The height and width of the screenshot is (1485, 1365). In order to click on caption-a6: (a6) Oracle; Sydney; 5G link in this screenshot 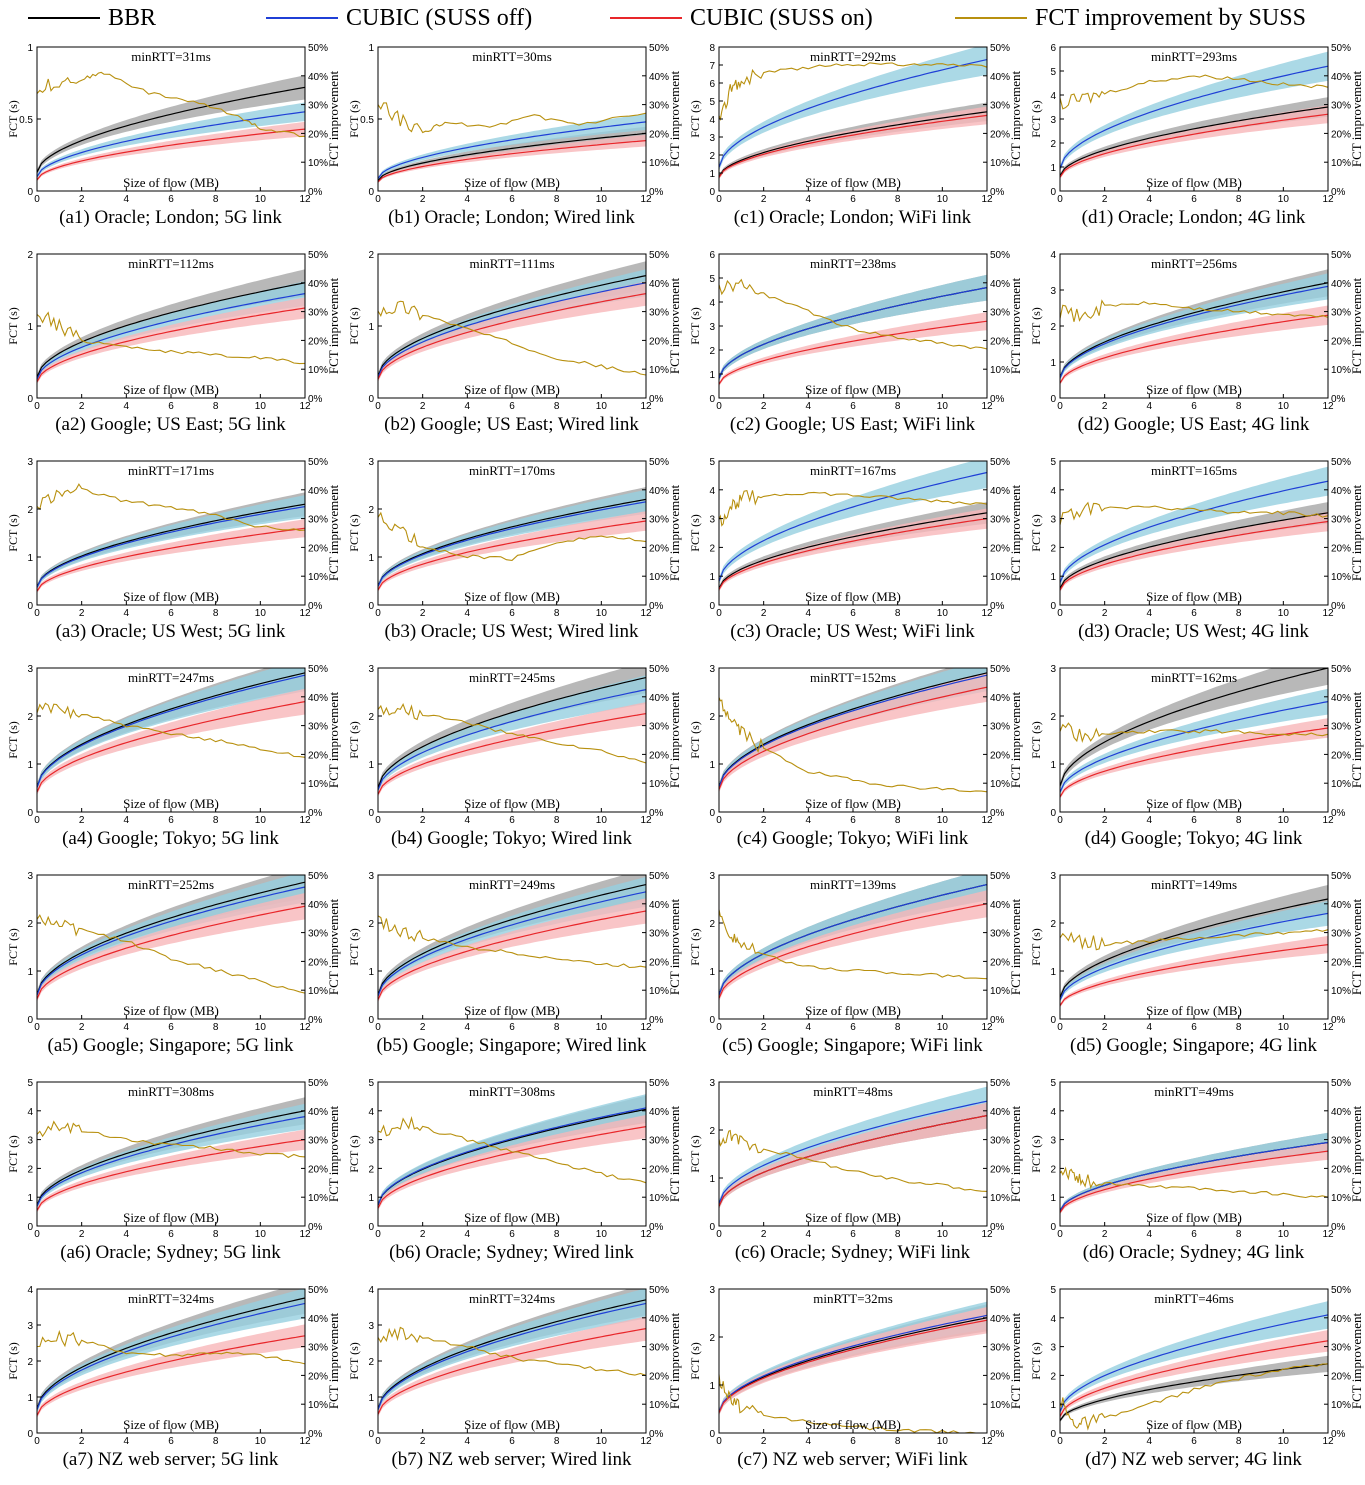, I will do `click(170, 1252)`.